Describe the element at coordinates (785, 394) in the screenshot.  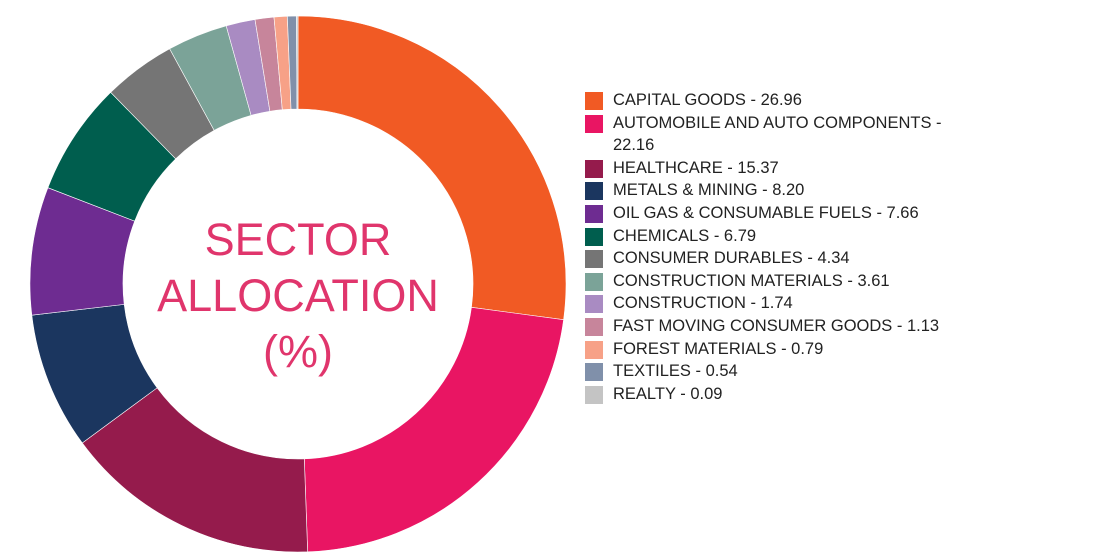
I see `legend-item: REALTY - 0.09` at that location.